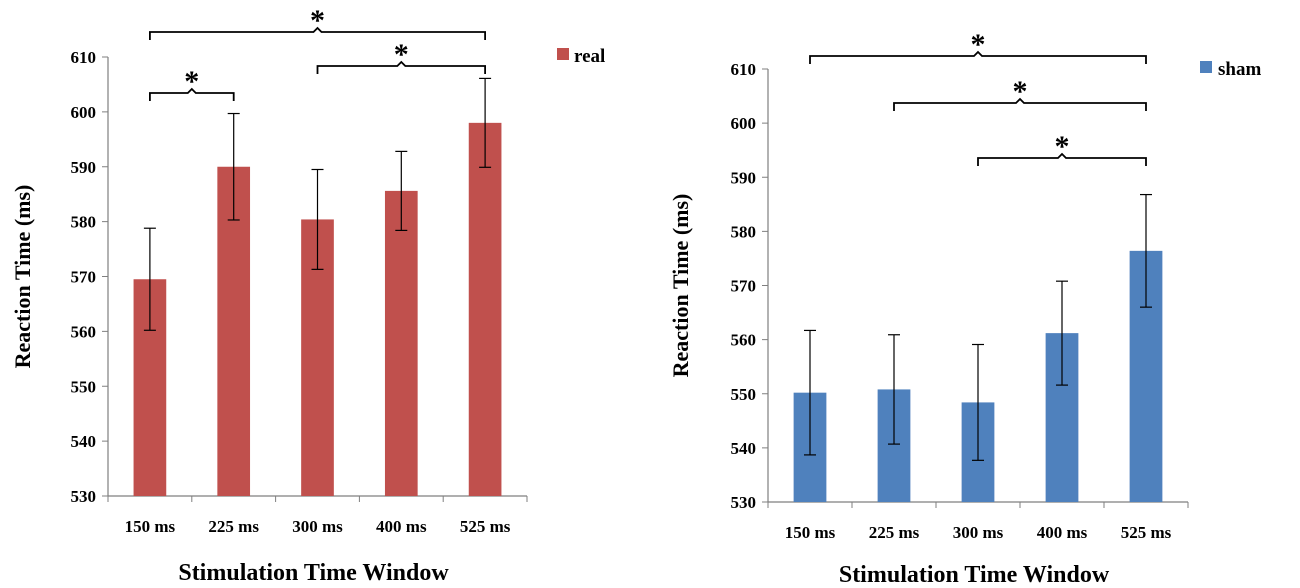 The width and height of the screenshot is (1300, 588). I want to click on legend-label: real, so click(589, 56).